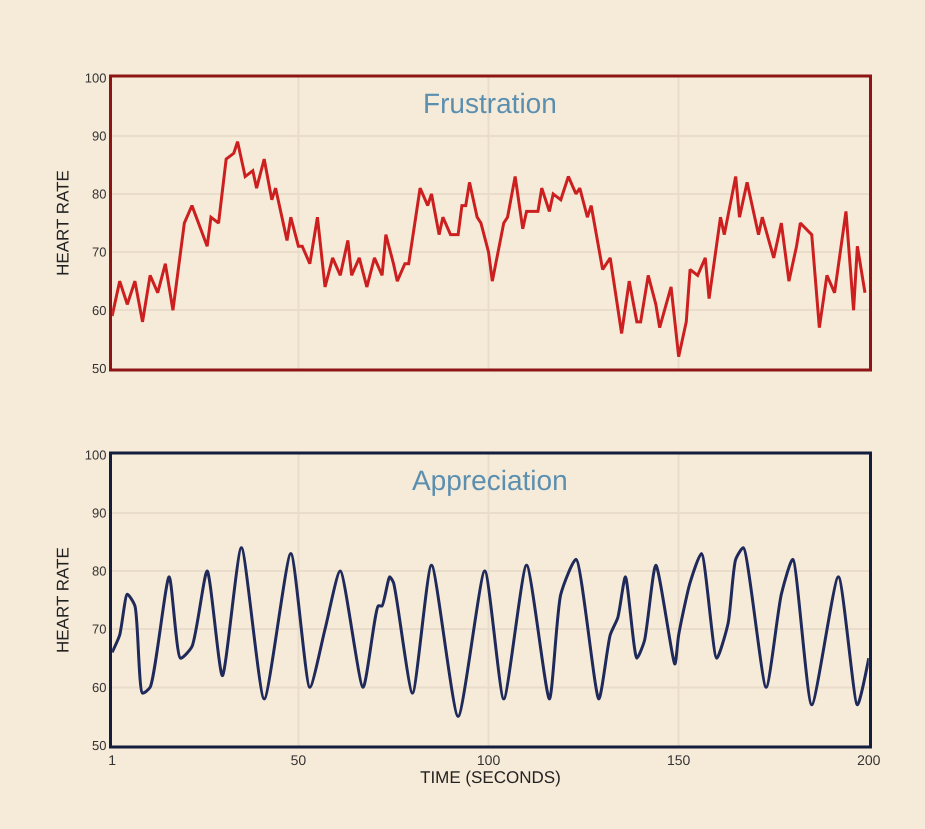  Describe the element at coordinates (488, 760) in the screenshot. I see `x-tick-label: 100` at that location.